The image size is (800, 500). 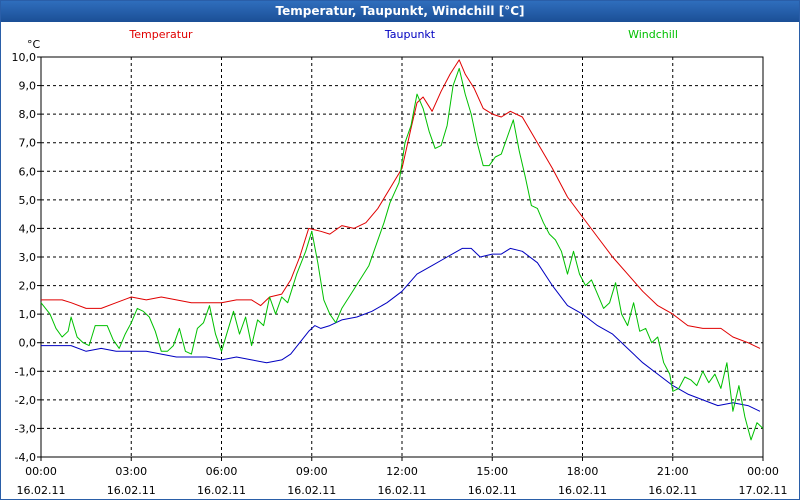 What do you see at coordinates (28, 257) in the screenshot?
I see `y-tick-label: 3,0` at bounding box center [28, 257].